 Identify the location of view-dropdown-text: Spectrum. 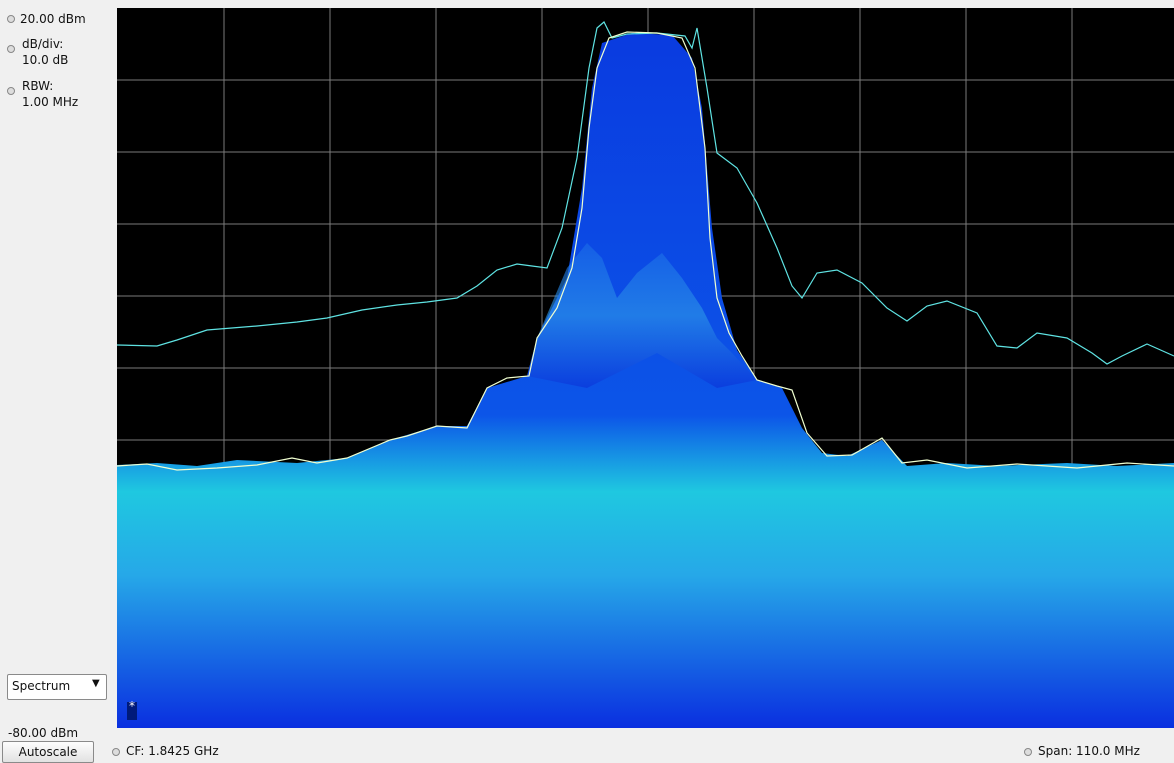
(41, 686).